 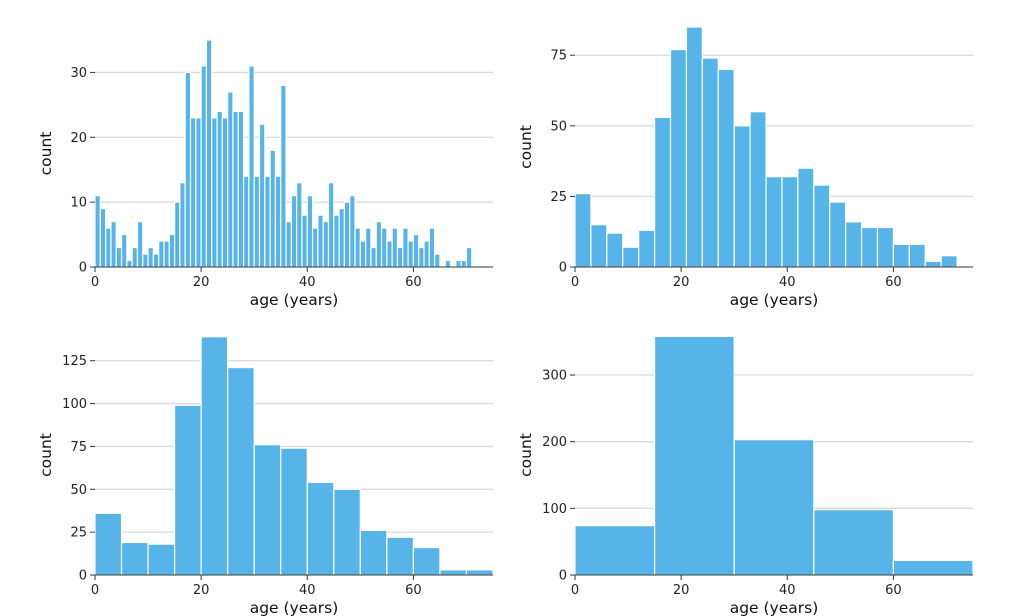 I want to click on y-tick-label: 125, so click(x=74, y=361).